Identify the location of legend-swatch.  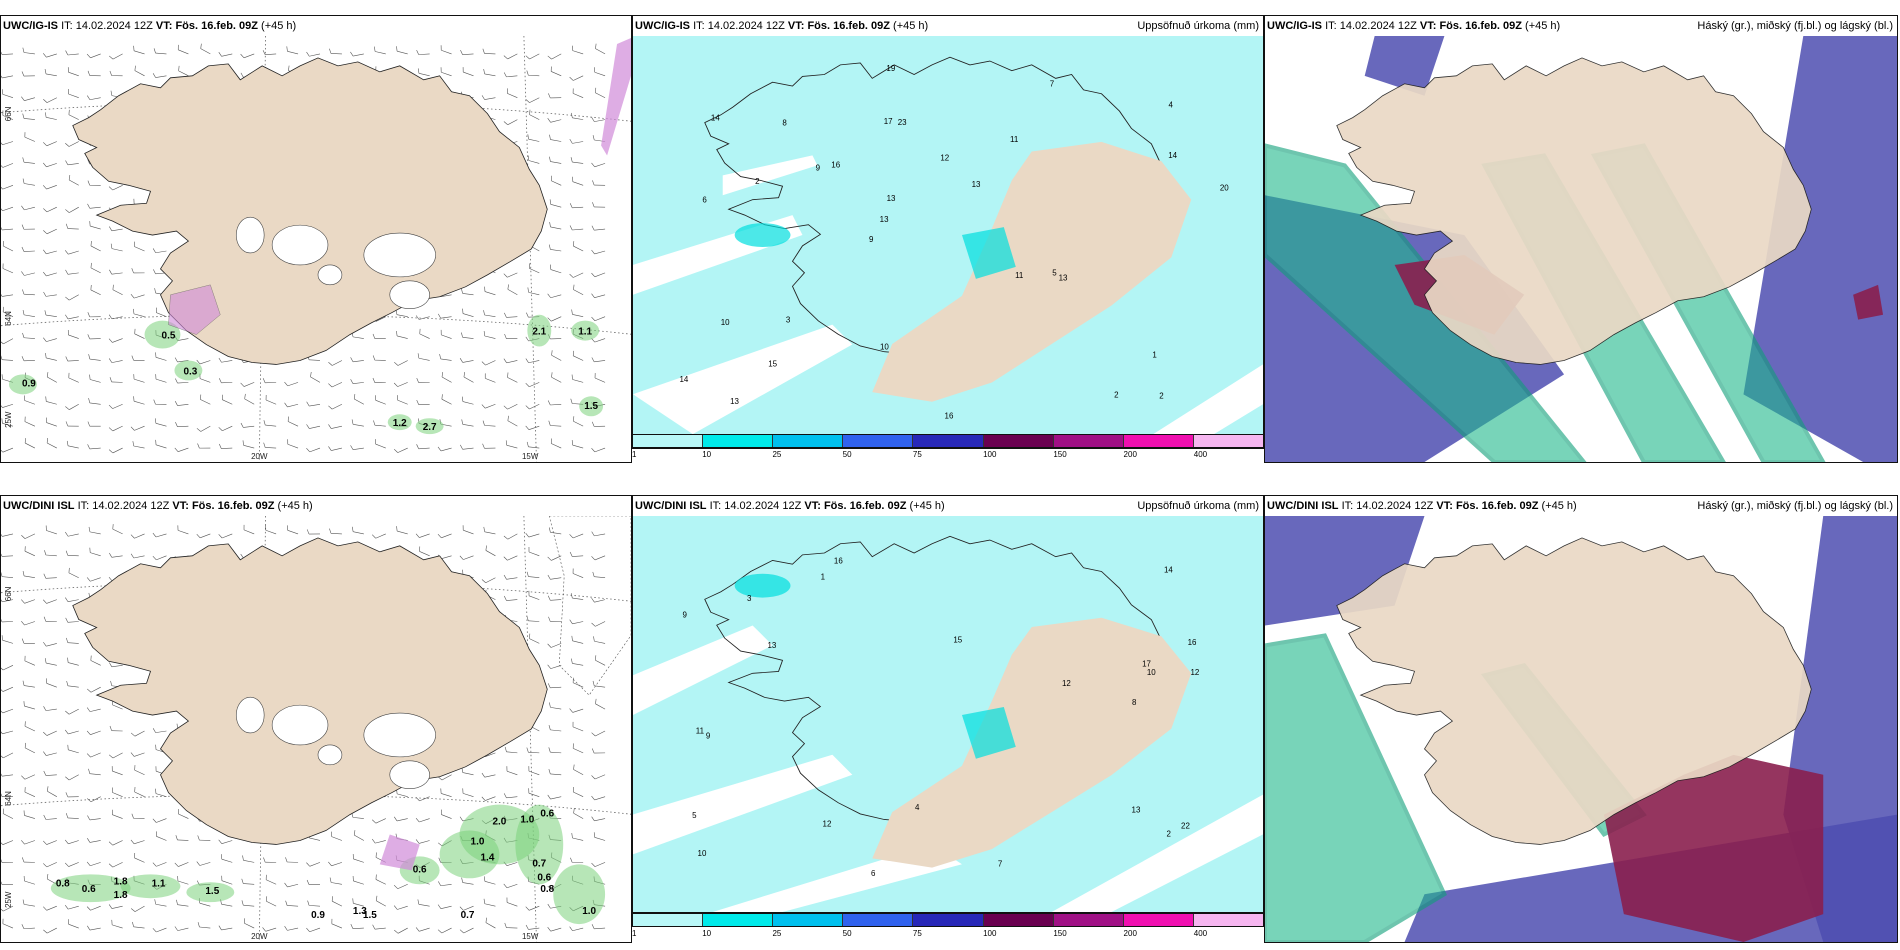
(1018, 441).